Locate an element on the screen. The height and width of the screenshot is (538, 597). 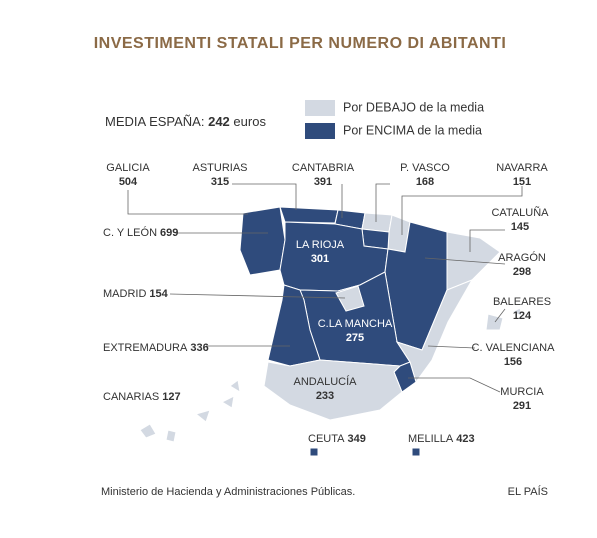
region-name: ANDALUCÍA is located at coordinates (326, 381).